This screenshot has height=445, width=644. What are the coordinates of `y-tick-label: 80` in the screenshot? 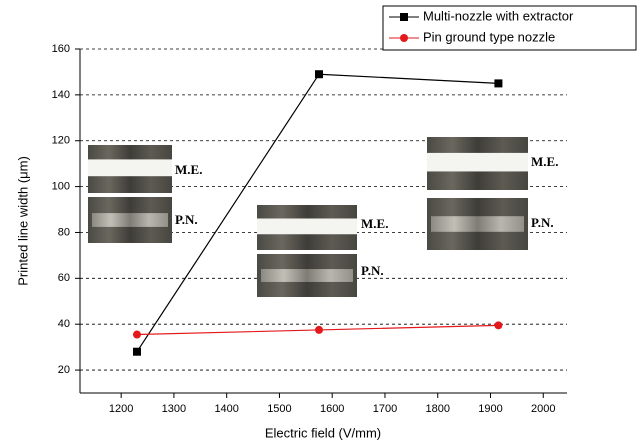 It's located at (64, 232).